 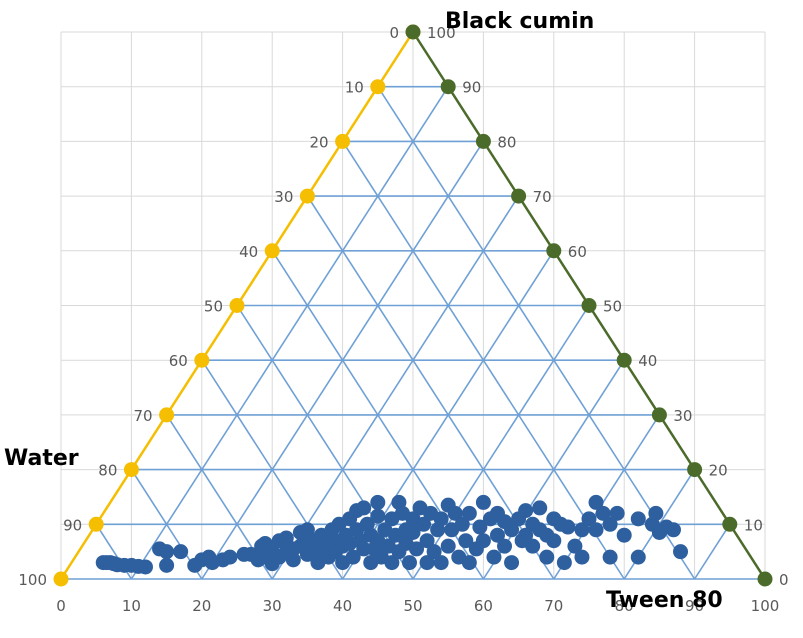 What do you see at coordinates (213, 307) in the screenshot?
I see `left-tick-label: 50` at bounding box center [213, 307].